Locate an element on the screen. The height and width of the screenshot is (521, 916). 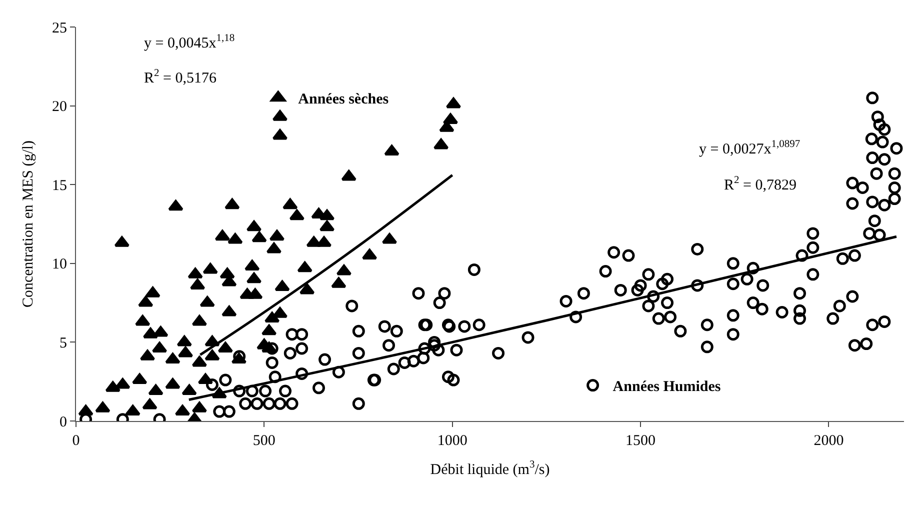
y-tick-label: 25 is located at coordinates (59, 28).